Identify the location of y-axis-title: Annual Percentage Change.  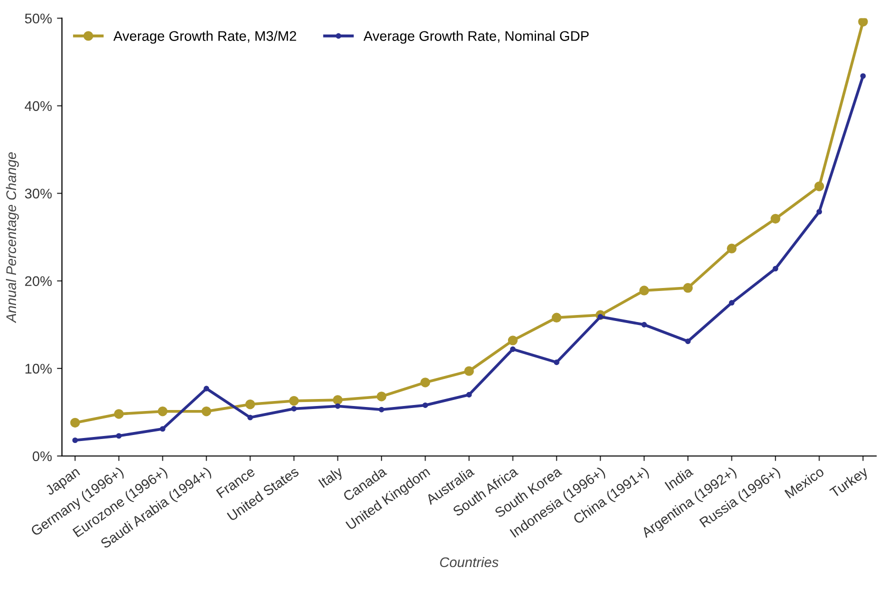
(12, 238).